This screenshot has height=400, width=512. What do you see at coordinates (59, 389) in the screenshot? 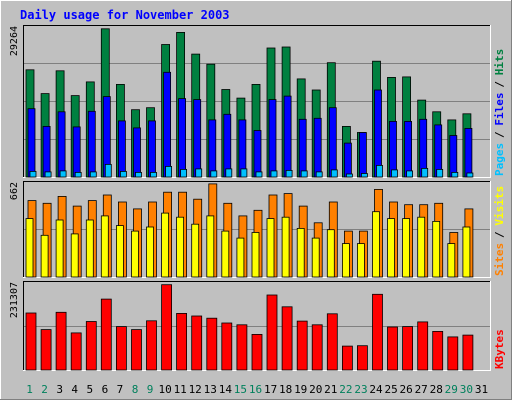
I see `x-tick-label-3: 3` at bounding box center [59, 389].